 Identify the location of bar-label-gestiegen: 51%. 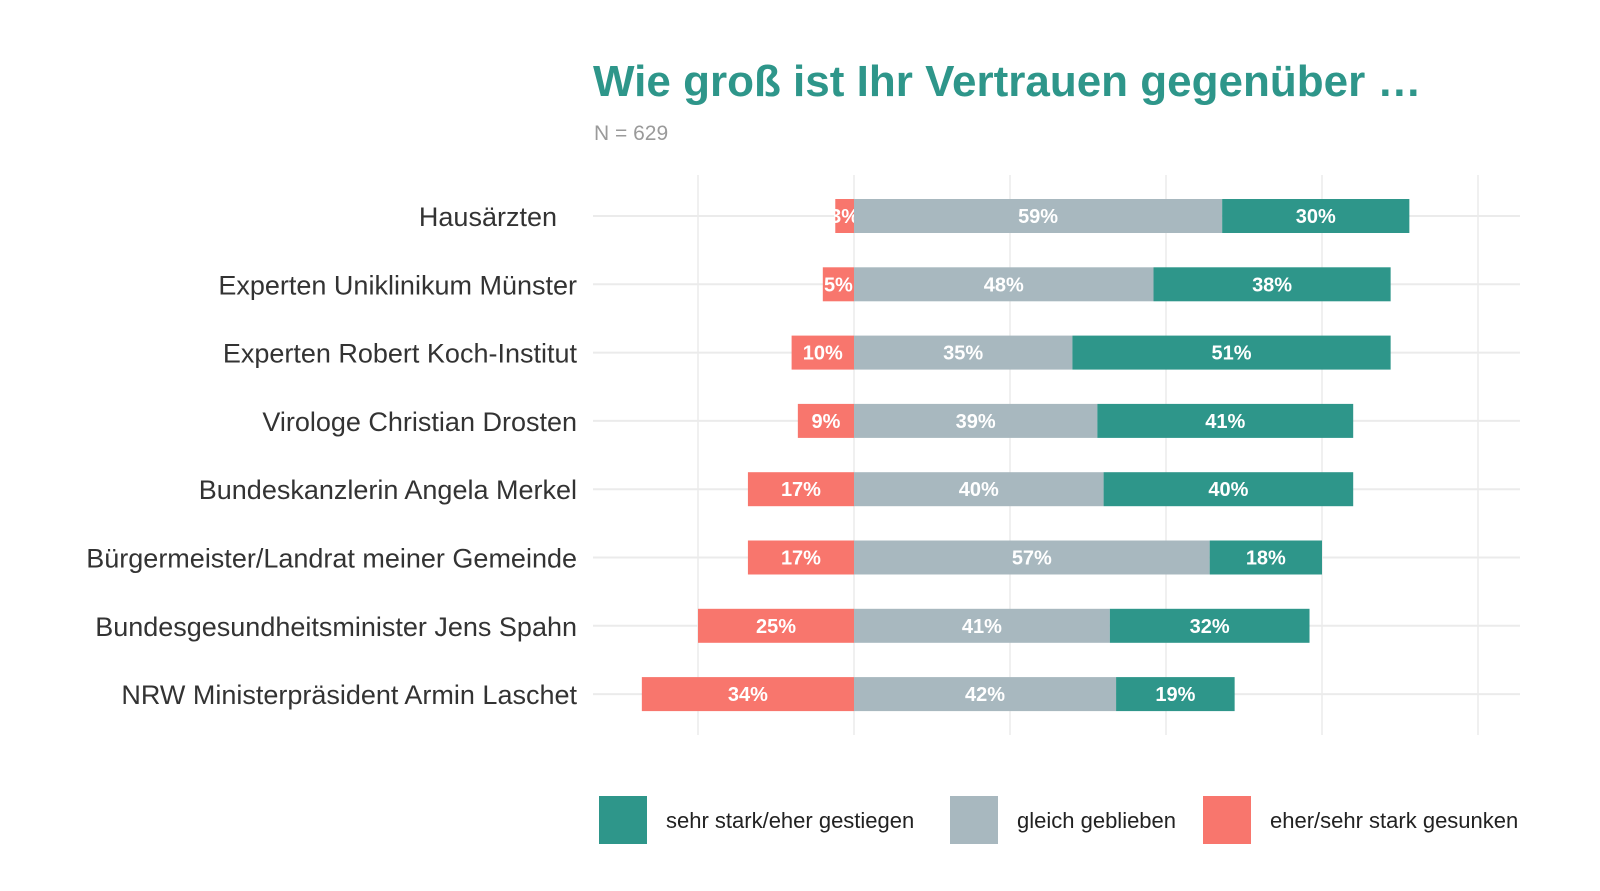
(1232, 354).